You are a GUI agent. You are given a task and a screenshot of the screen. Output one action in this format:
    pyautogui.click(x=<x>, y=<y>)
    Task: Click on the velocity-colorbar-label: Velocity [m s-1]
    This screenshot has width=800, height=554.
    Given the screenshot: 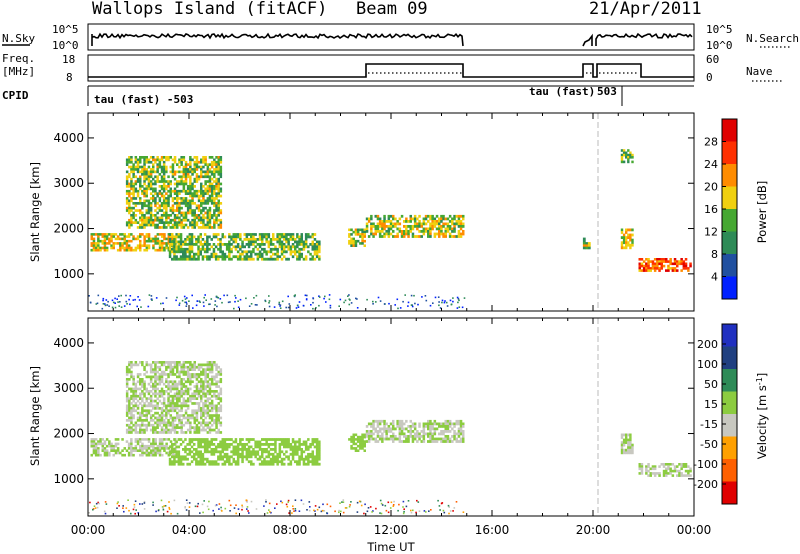 What is the action you would take?
    pyautogui.click(x=762, y=416)
    